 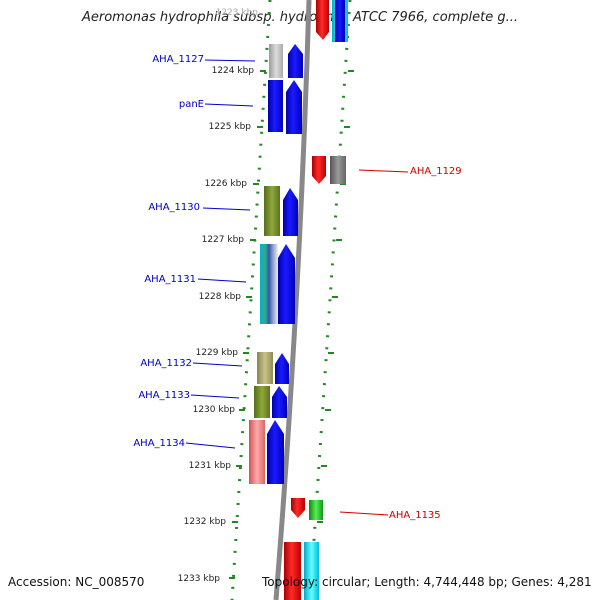 I want to click on kbp-label: 1228 kbp, so click(x=220, y=297).